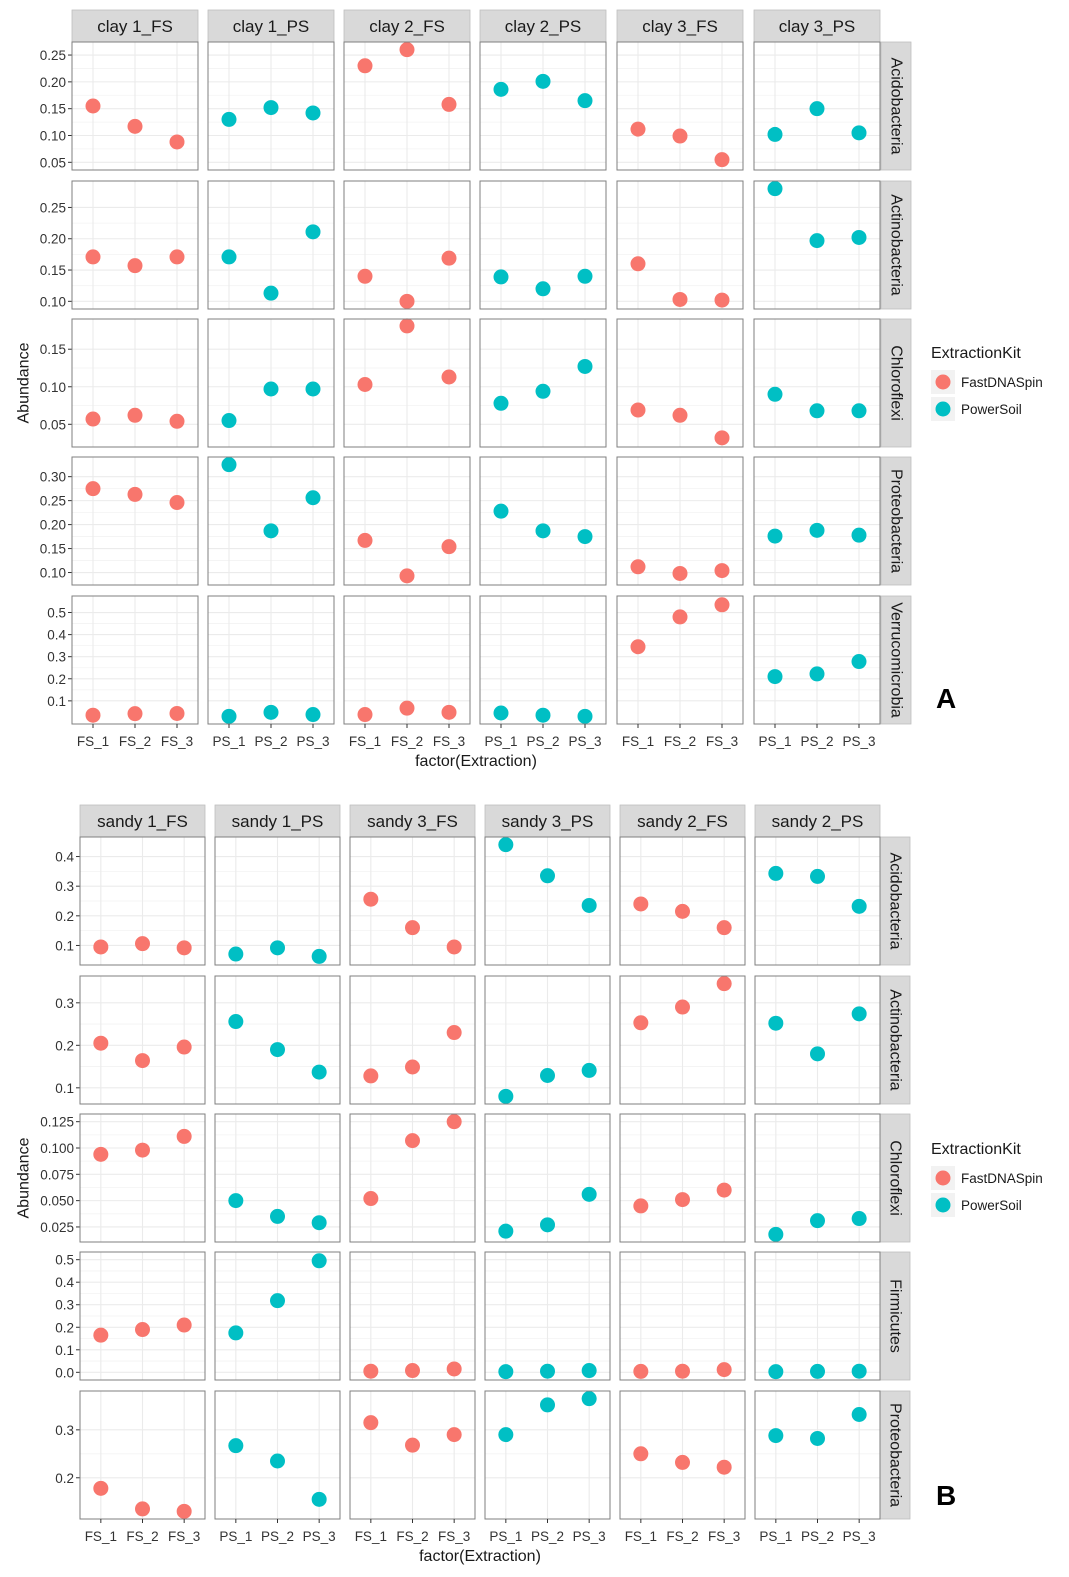 The height and width of the screenshot is (1577, 1069). Describe the element at coordinates (946, 698) in the screenshot. I see `panel-letter: A` at that location.